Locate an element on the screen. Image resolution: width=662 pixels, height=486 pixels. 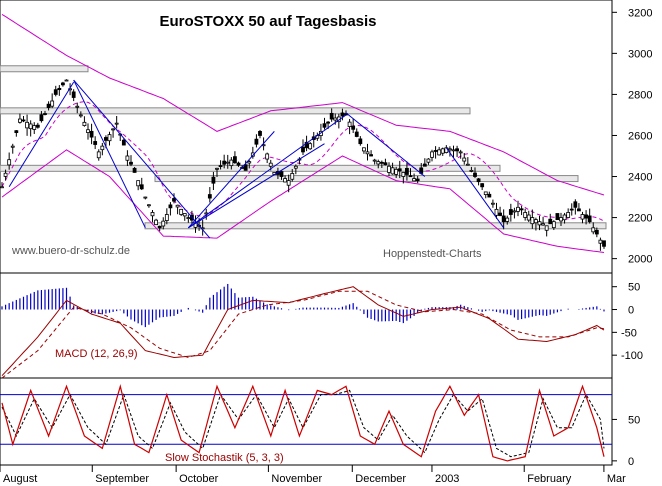
stochastic-k-line is located at coordinates (303, 422).